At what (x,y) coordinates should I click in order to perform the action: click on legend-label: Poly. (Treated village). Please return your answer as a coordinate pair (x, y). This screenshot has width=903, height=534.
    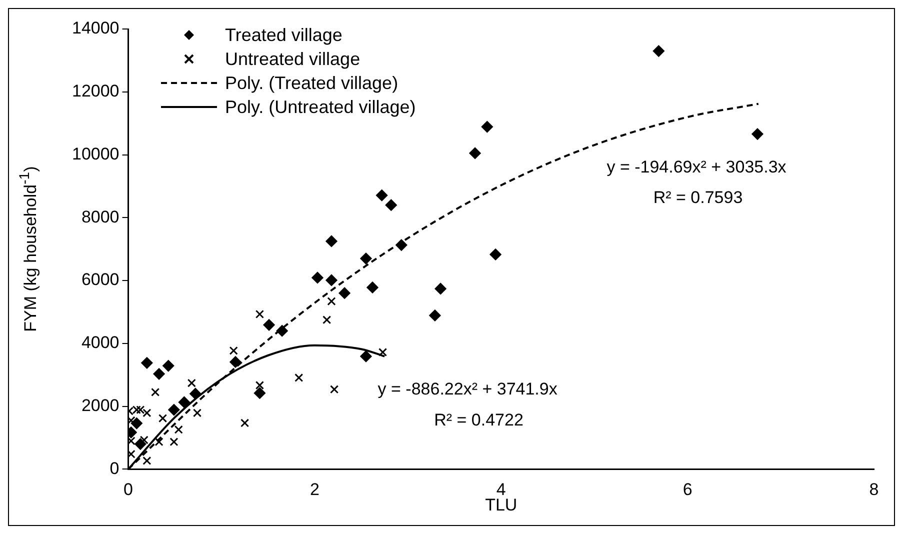
    Looking at the image, I should click on (311, 83).